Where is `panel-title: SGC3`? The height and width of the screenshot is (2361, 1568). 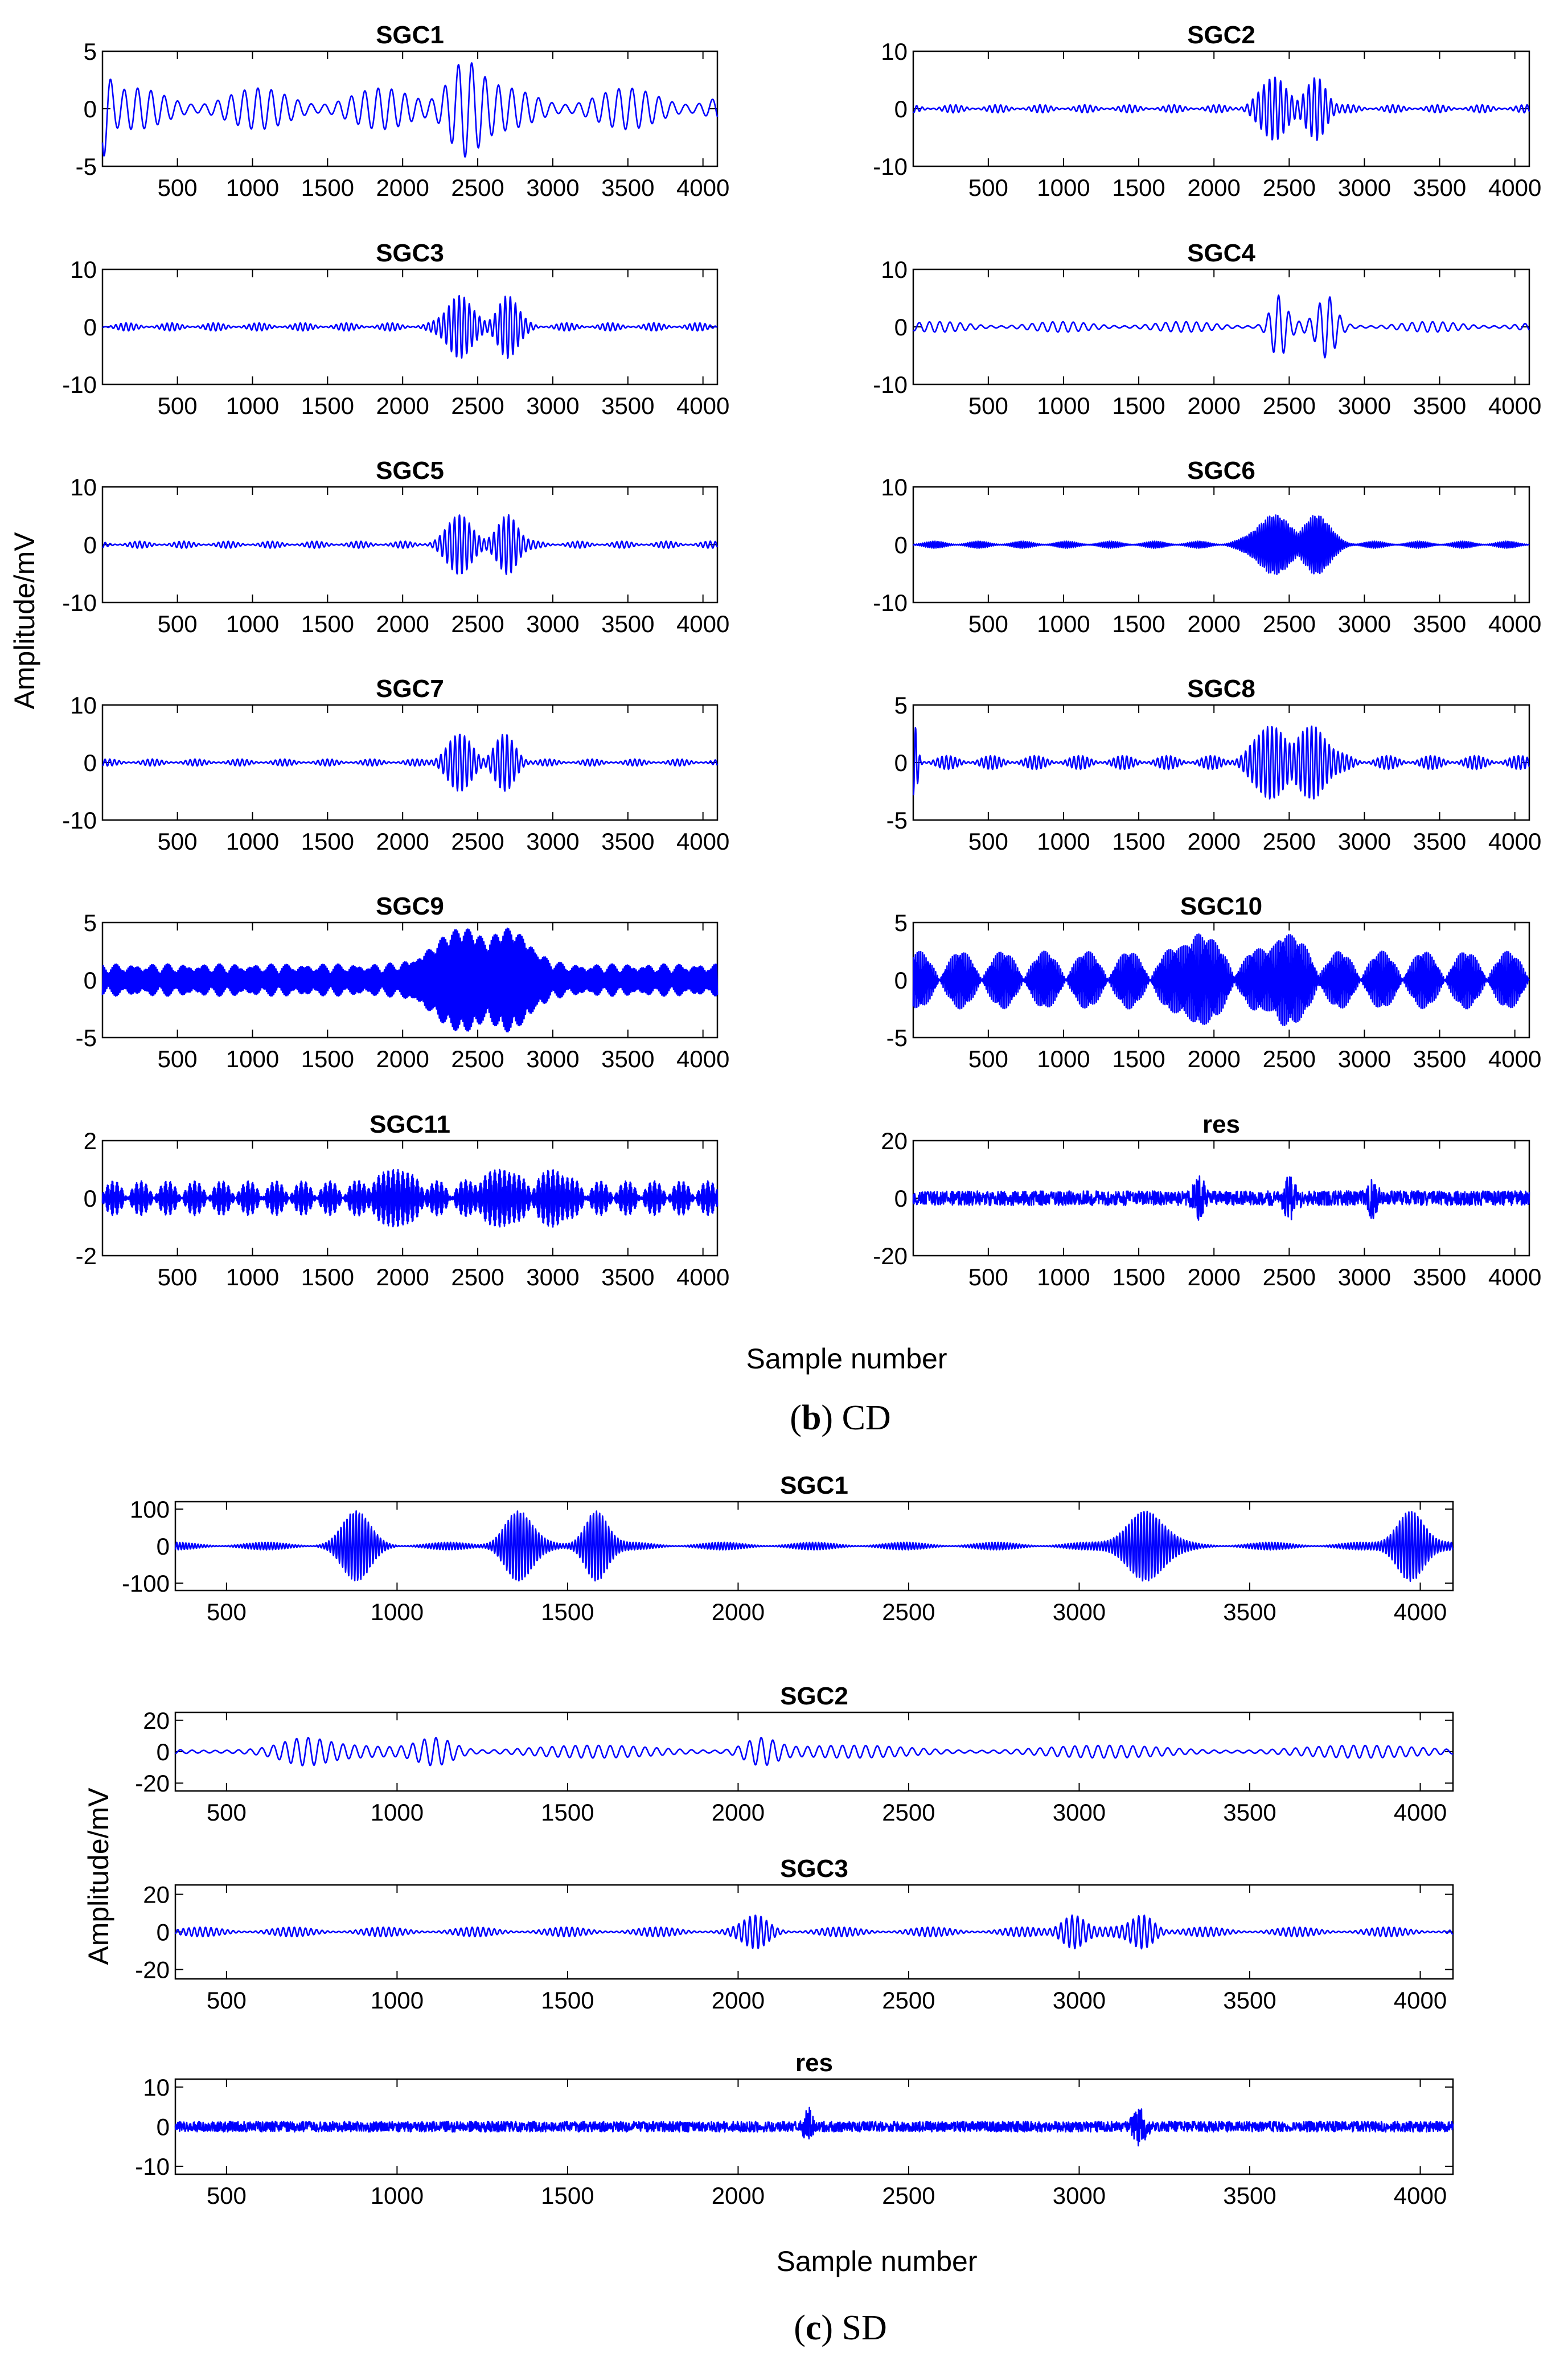
panel-title: SGC3 is located at coordinates (410, 253).